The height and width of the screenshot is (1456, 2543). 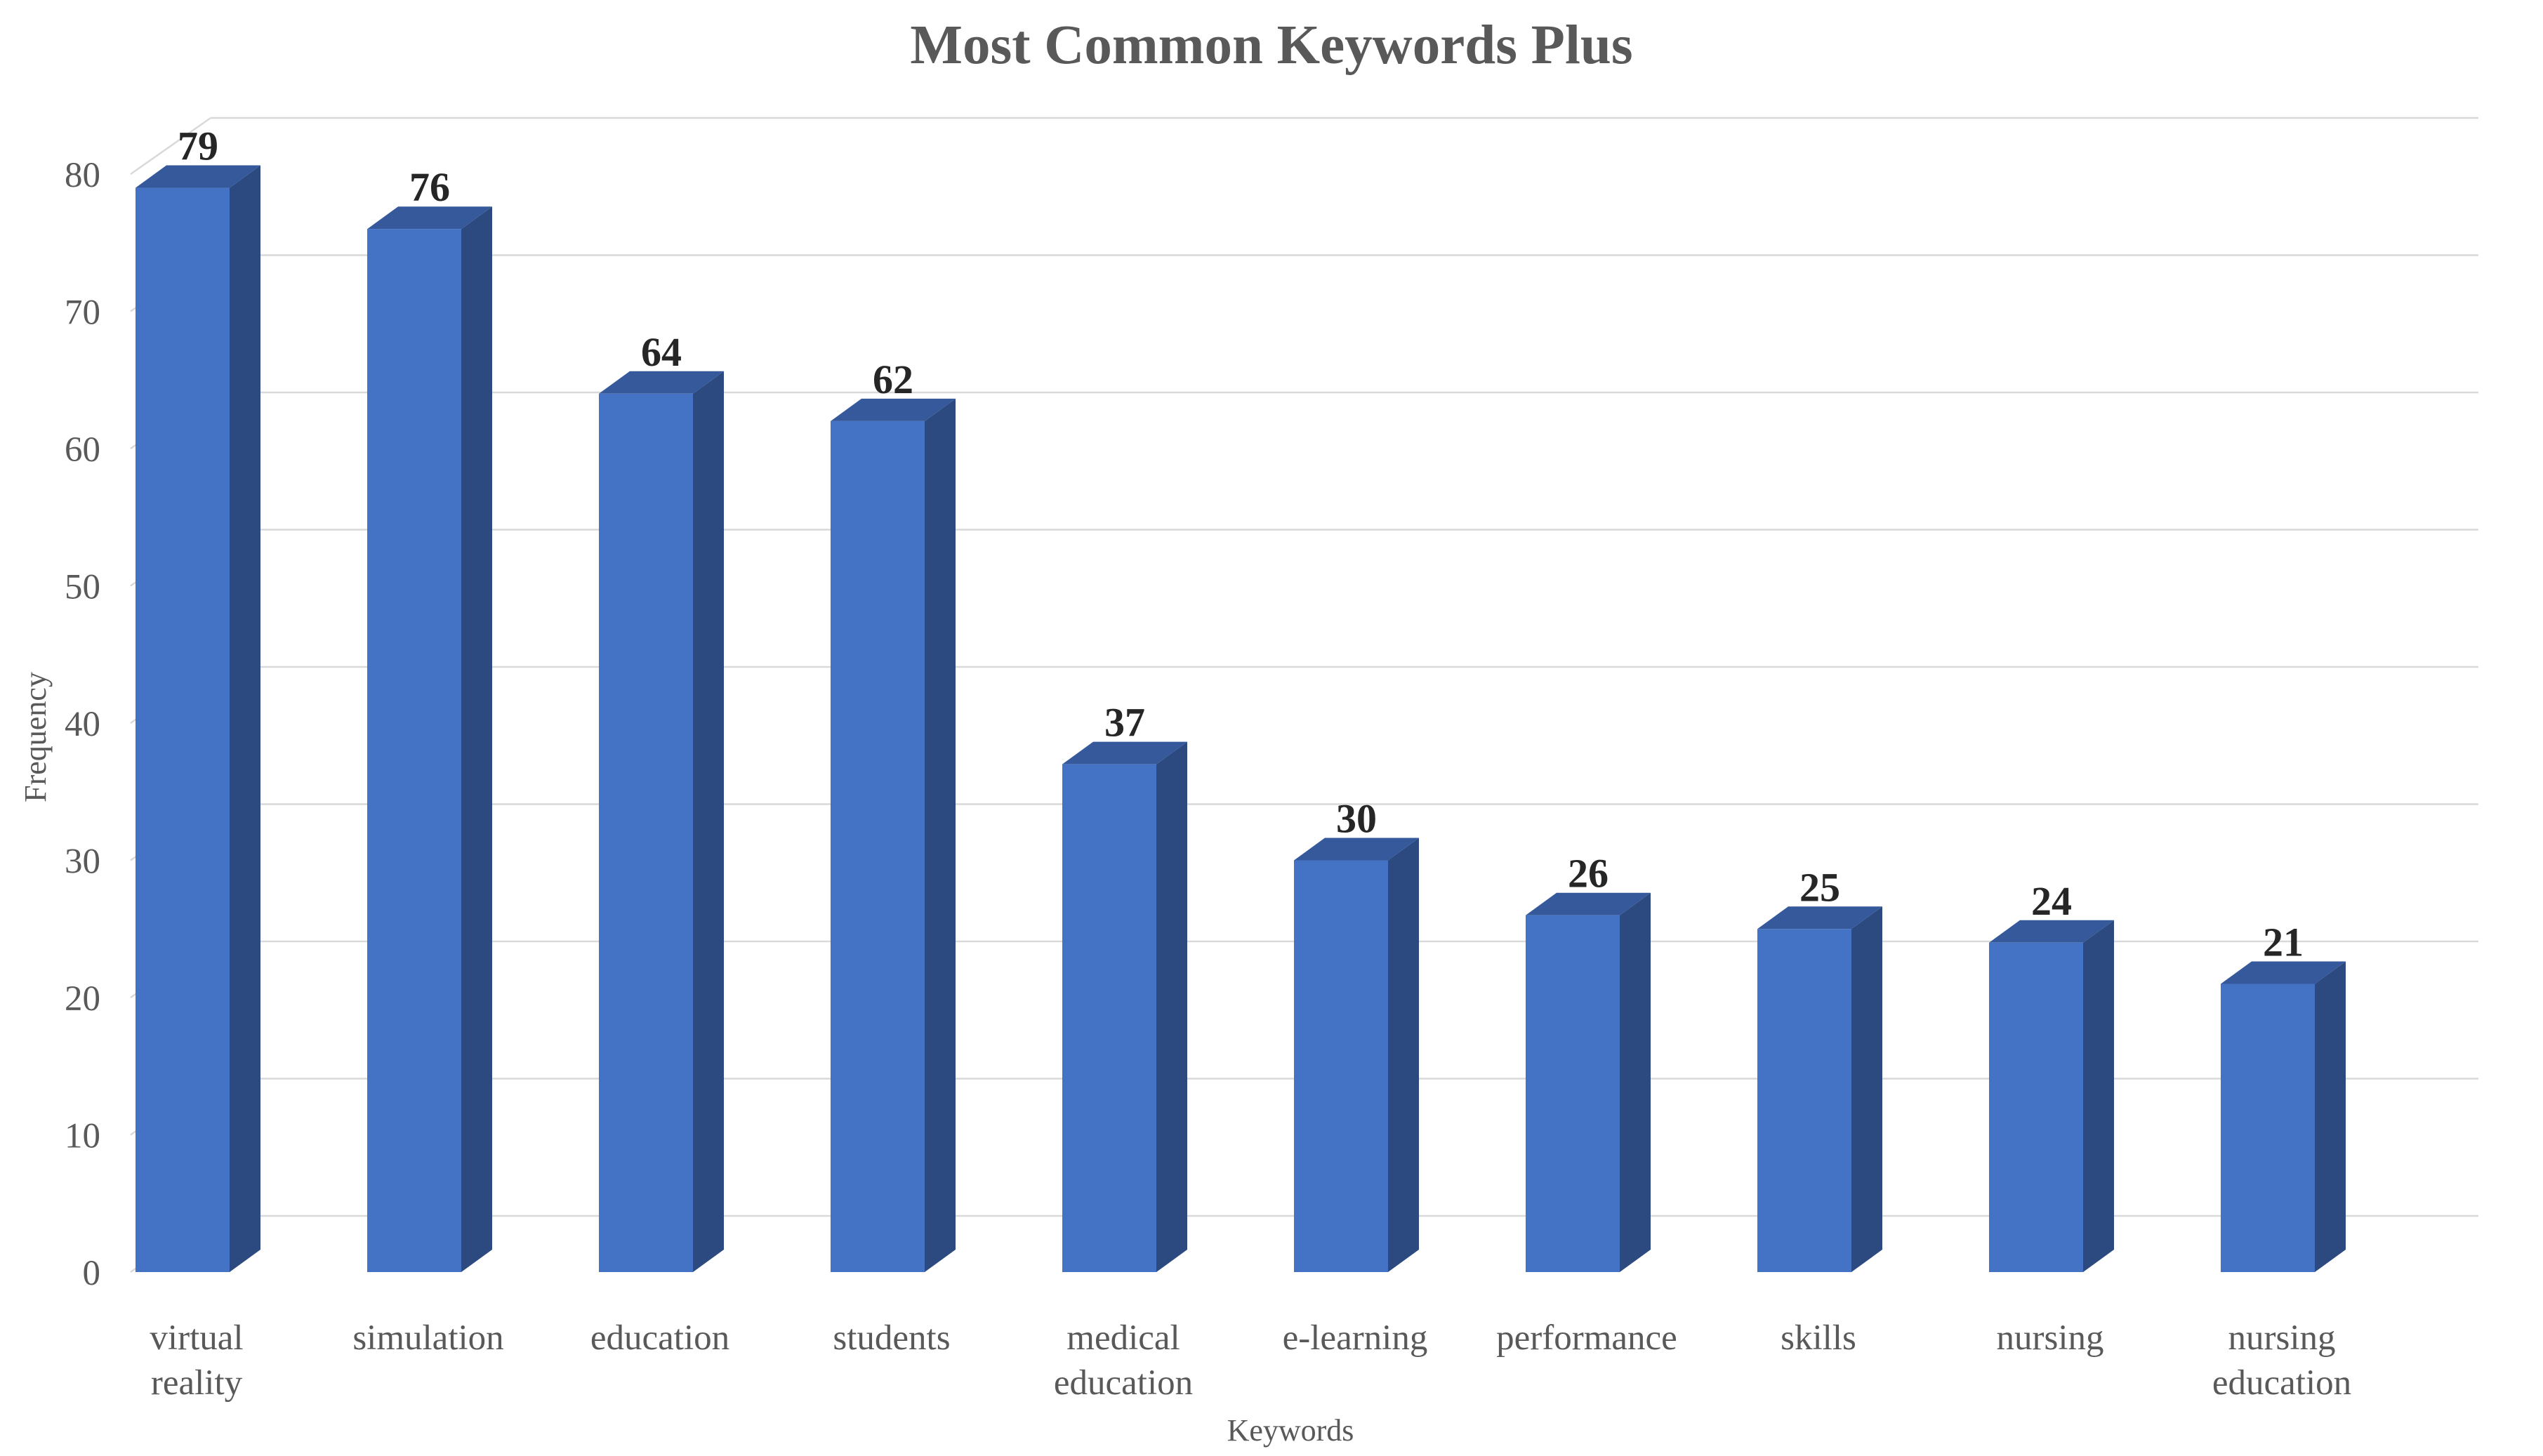 What do you see at coordinates (82, 175) in the screenshot?
I see `y-tick-label: 80` at bounding box center [82, 175].